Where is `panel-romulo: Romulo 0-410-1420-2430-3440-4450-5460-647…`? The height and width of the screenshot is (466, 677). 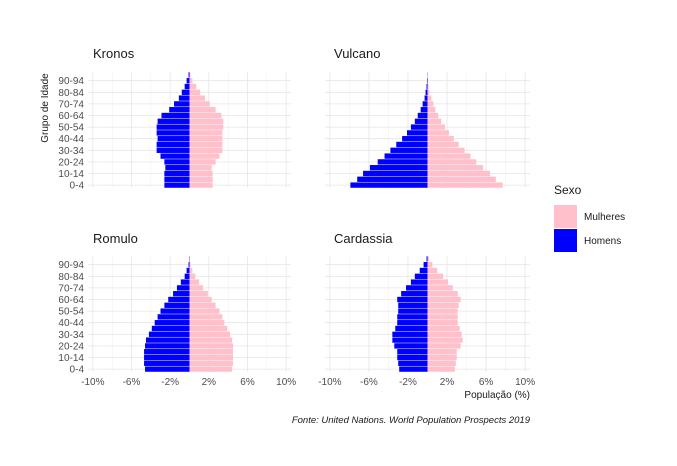
panel-romulo: Romulo 0-410-1420-2430-3440-4450-5460-647… is located at coordinates (177, 309).